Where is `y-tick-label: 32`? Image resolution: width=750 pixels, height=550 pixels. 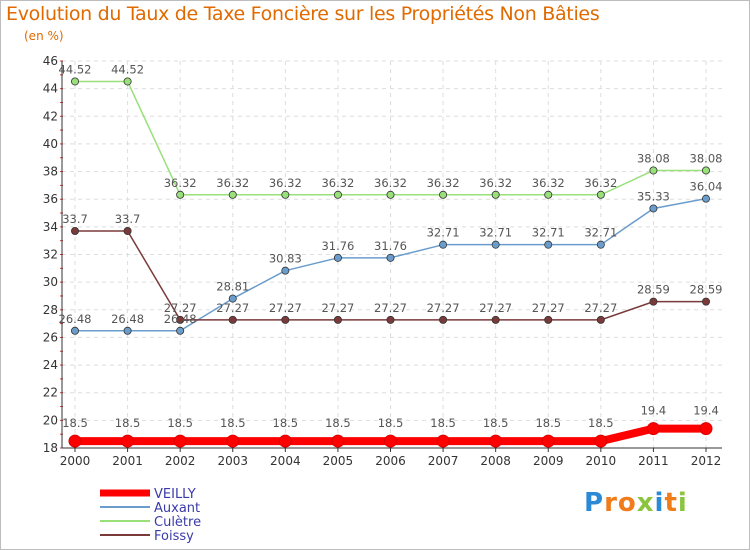
y-tick-label: 32 is located at coordinates (50, 255).